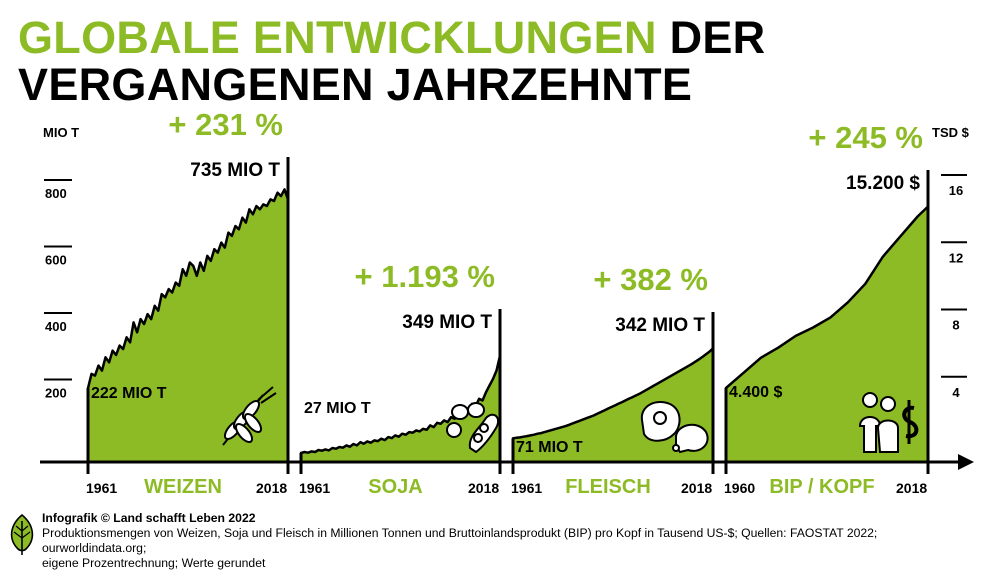 The image size is (1000, 571). I want to click on y-tick-label-left: 200, so click(56, 393).